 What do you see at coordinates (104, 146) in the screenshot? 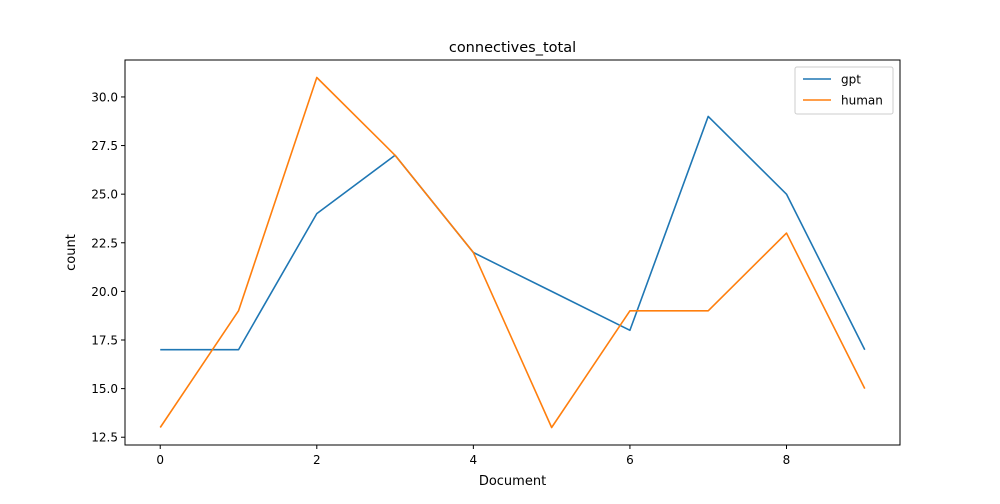
I see `y-tick-label: 27.5` at bounding box center [104, 146].